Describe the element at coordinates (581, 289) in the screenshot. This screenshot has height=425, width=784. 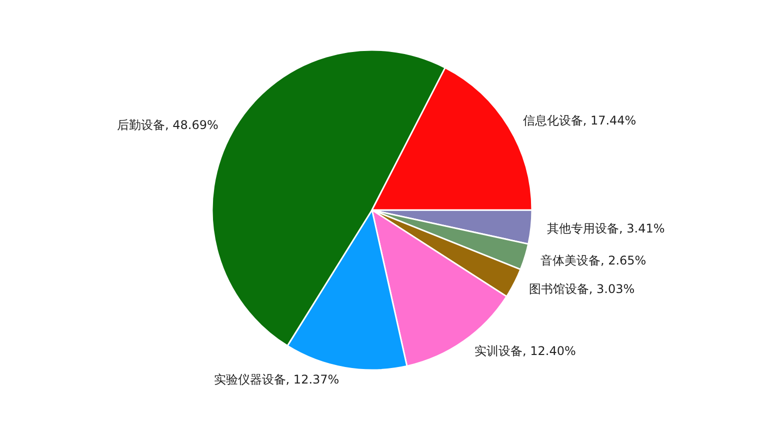
I see `slice-label: 图书馆设备, 3.03%` at that location.